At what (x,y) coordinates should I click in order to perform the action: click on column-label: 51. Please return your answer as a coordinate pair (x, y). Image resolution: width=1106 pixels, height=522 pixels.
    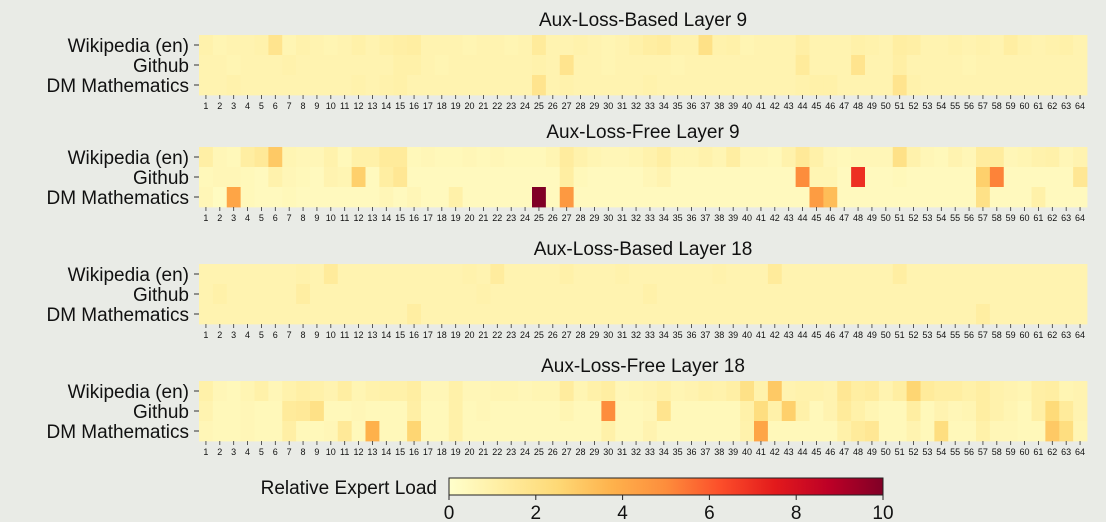
    Looking at the image, I should click on (900, 335).